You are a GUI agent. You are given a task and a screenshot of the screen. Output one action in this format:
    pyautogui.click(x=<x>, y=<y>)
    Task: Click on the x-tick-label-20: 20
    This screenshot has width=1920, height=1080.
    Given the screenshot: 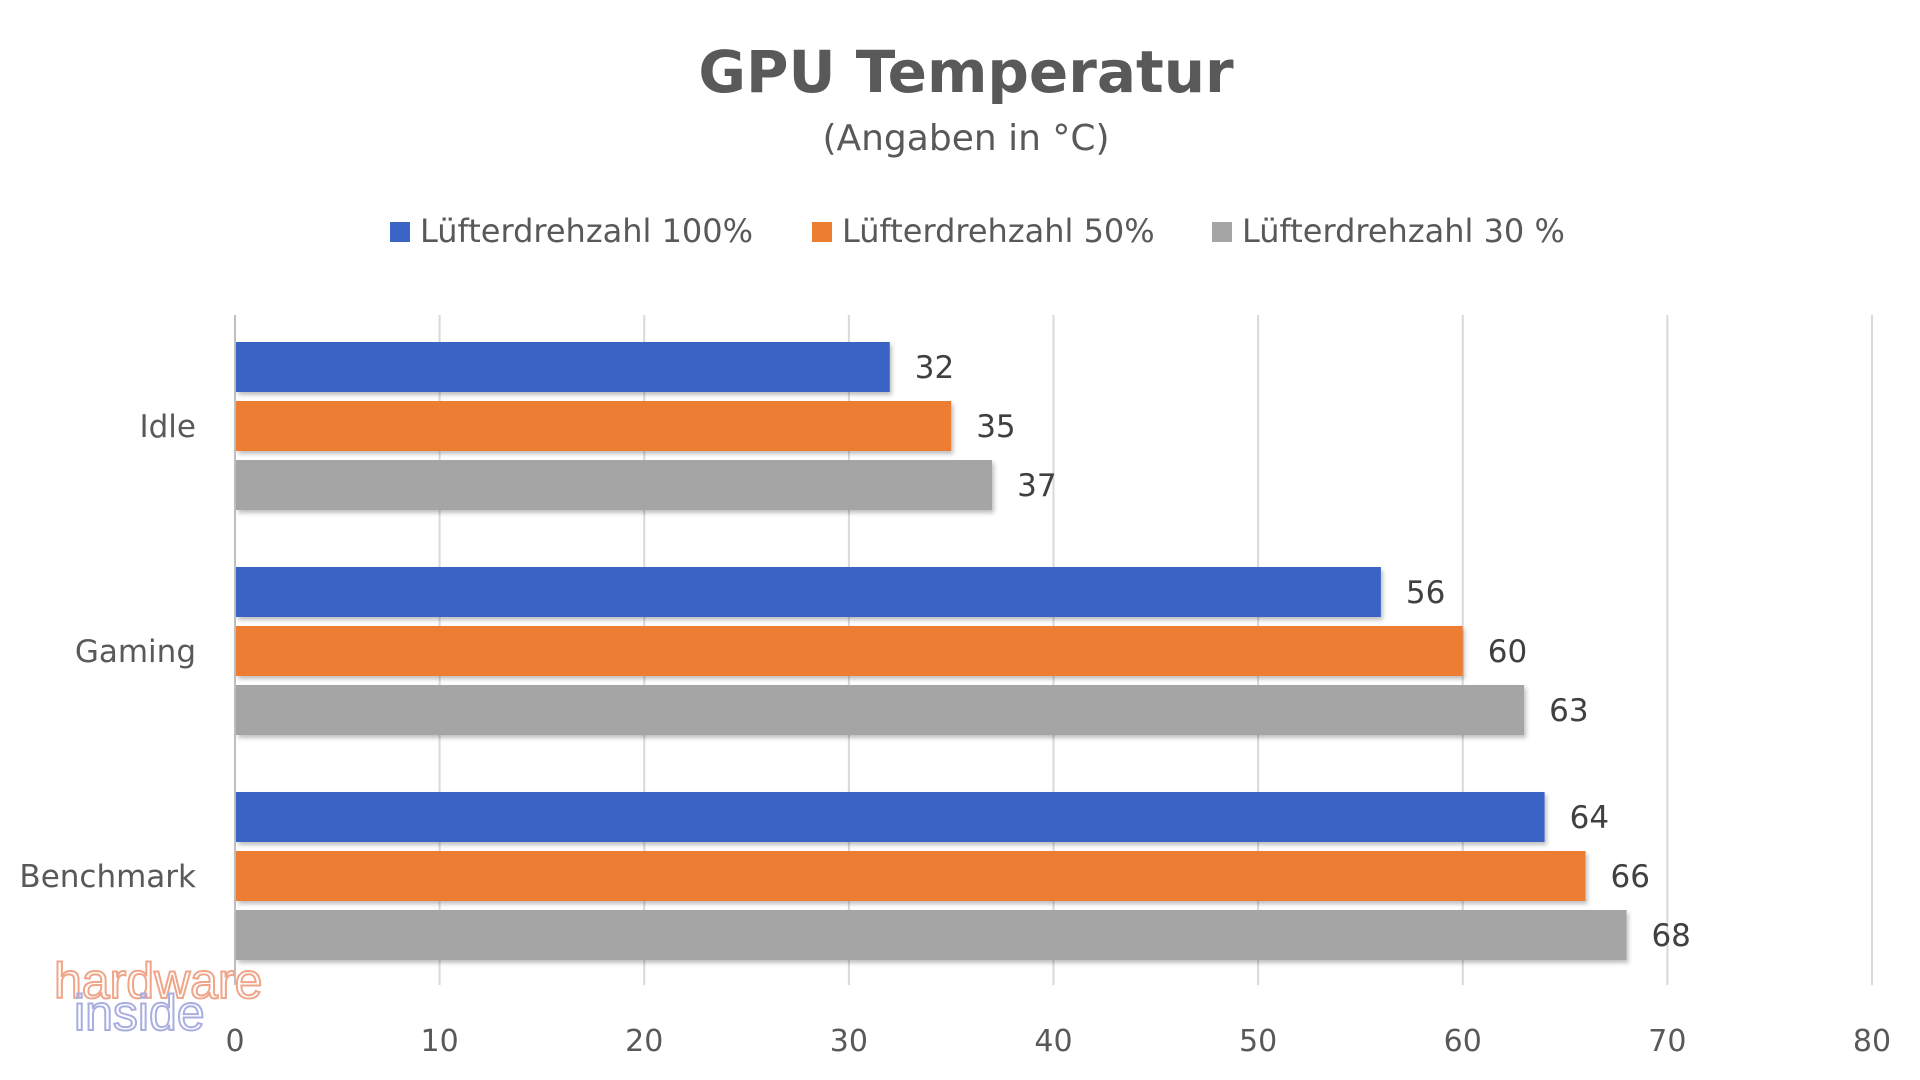 What is the action you would take?
    pyautogui.click(x=644, y=1041)
    